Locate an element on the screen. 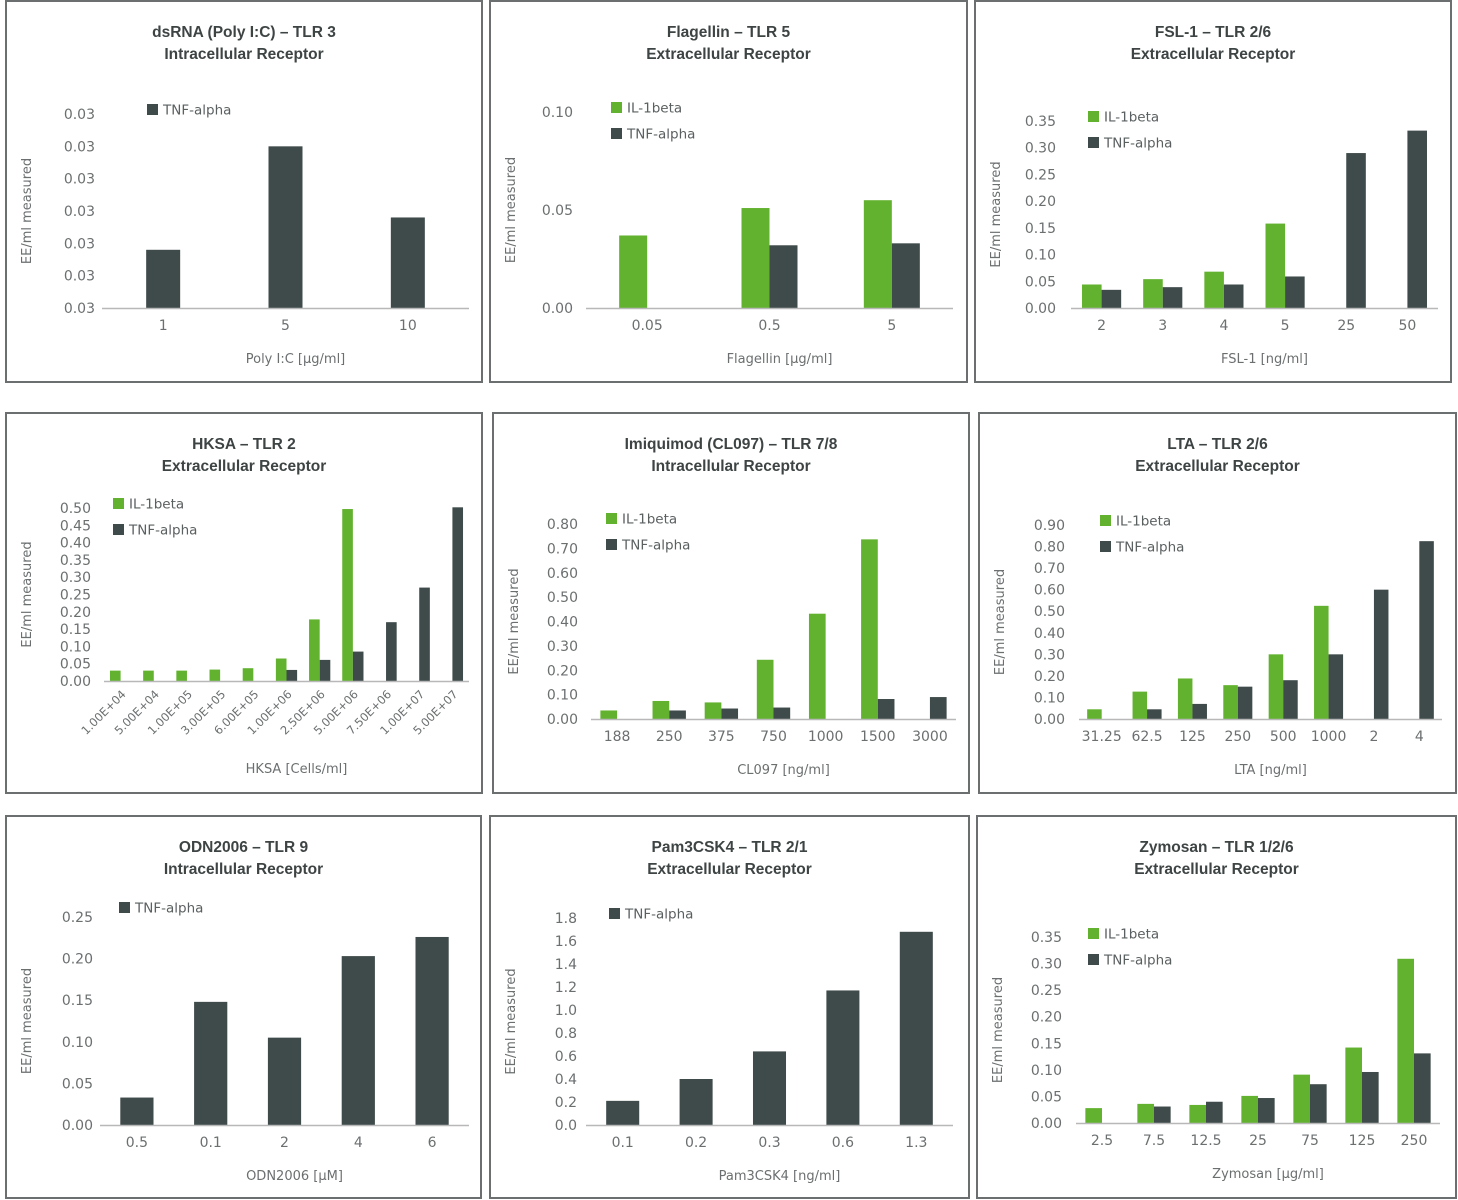 The width and height of the screenshot is (1458, 1200). y-tick-label: 0.25 is located at coordinates (1040, 175).